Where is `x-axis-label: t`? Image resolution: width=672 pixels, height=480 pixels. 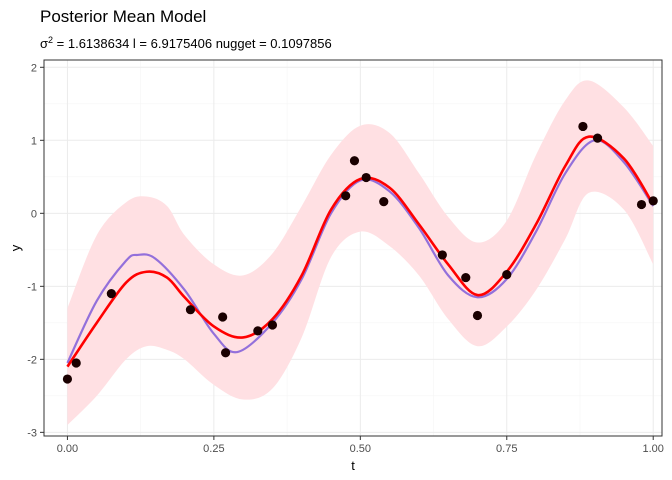
x-axis-label: t is located at coordinates (353, 465).